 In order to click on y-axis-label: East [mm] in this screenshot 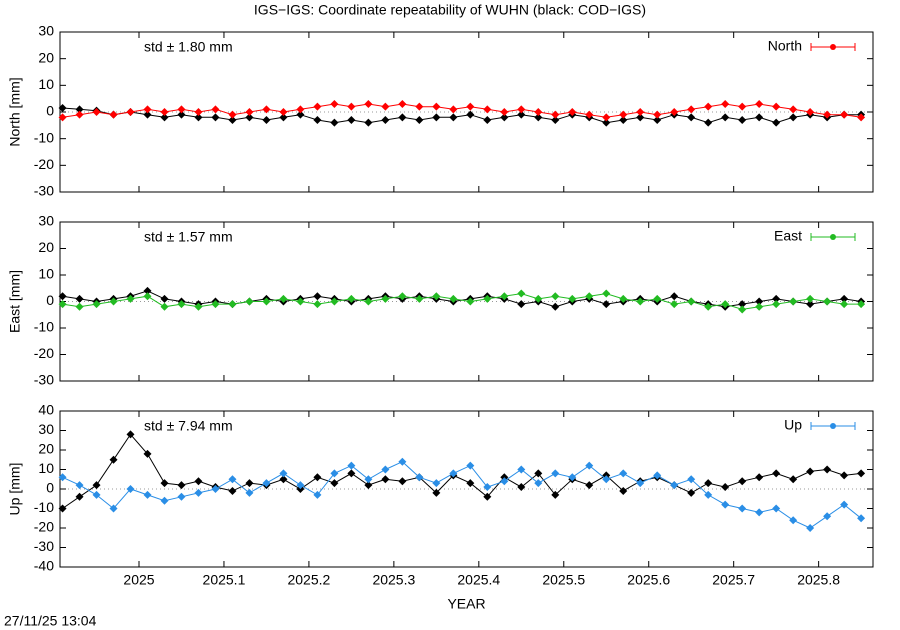, I will do `click(15, 301)`.